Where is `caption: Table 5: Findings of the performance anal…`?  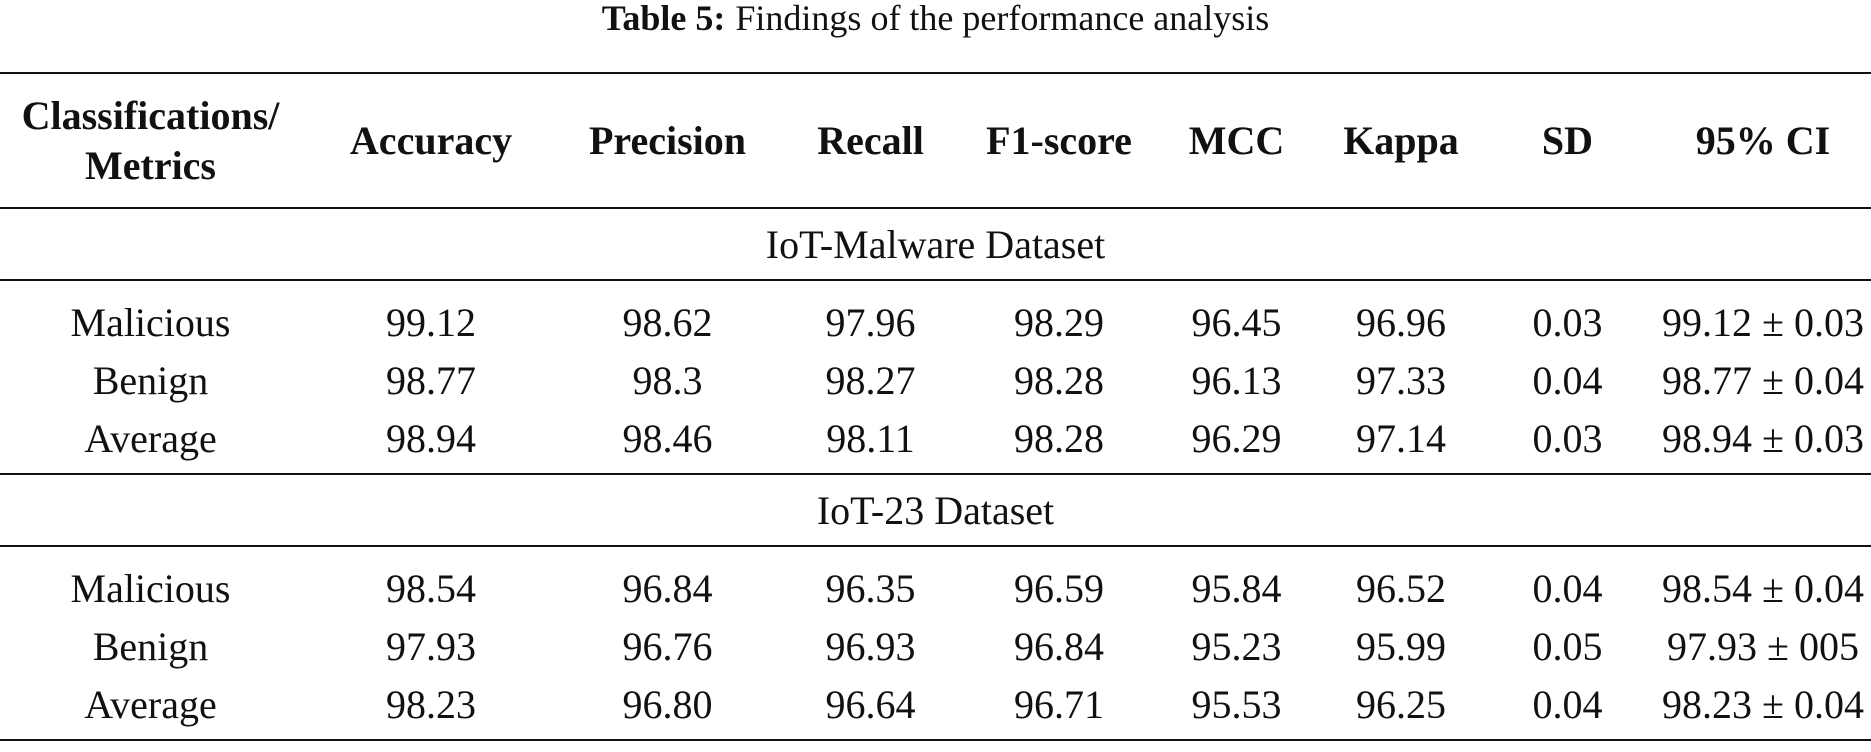
caption: Table 5: Findings of the performance anal… is located at coordinates (935, 18).